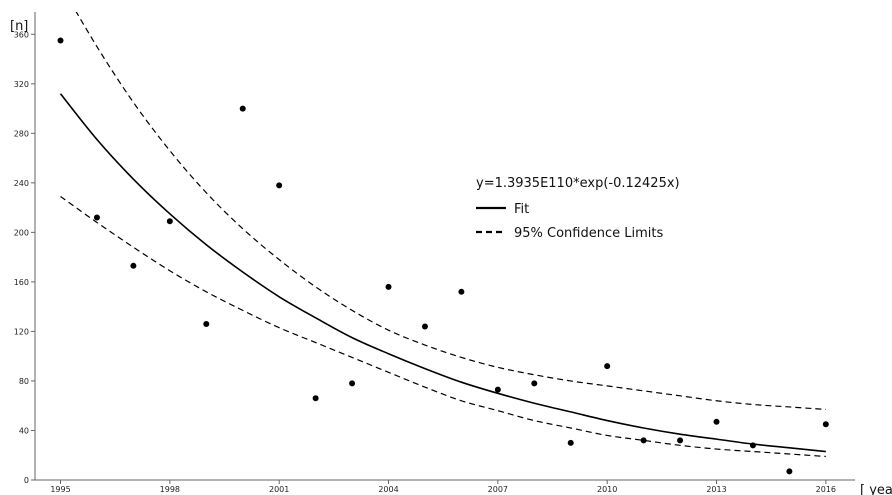 This screenshot has width=892, height=495. What do you see at coordinates (24, 430) in the screenshot?
I see `y-tick-label: 40` at bounding box center [24, 430].